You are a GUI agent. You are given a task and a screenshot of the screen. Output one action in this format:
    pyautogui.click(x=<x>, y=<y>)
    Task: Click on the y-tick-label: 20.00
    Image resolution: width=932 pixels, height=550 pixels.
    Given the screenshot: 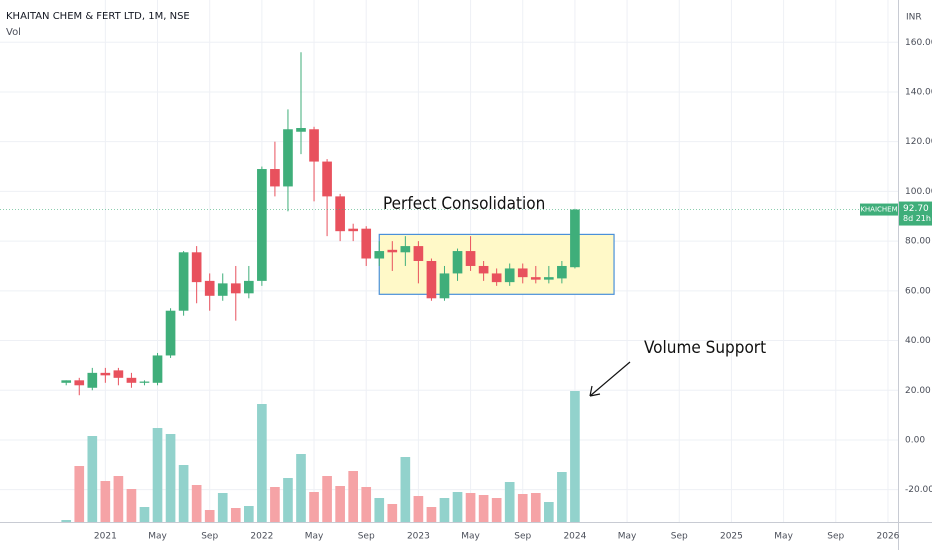 What is the action you would take?
    pyautogui.click(x=918, y=391)
    